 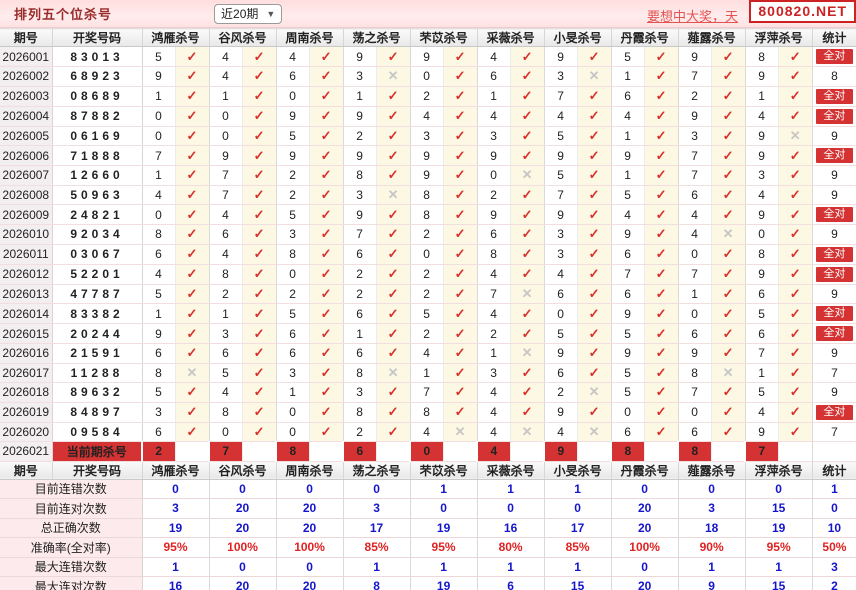 I want to click on table-row: 2026010 92034 8 ✓ 6 ✓ 3 ✓ 7 ✓ 2 ✓ 6 ✓ 3 ✓ 9 ✓ 4 ✕ 0 ✓ 9, so click(x=428, y=234).